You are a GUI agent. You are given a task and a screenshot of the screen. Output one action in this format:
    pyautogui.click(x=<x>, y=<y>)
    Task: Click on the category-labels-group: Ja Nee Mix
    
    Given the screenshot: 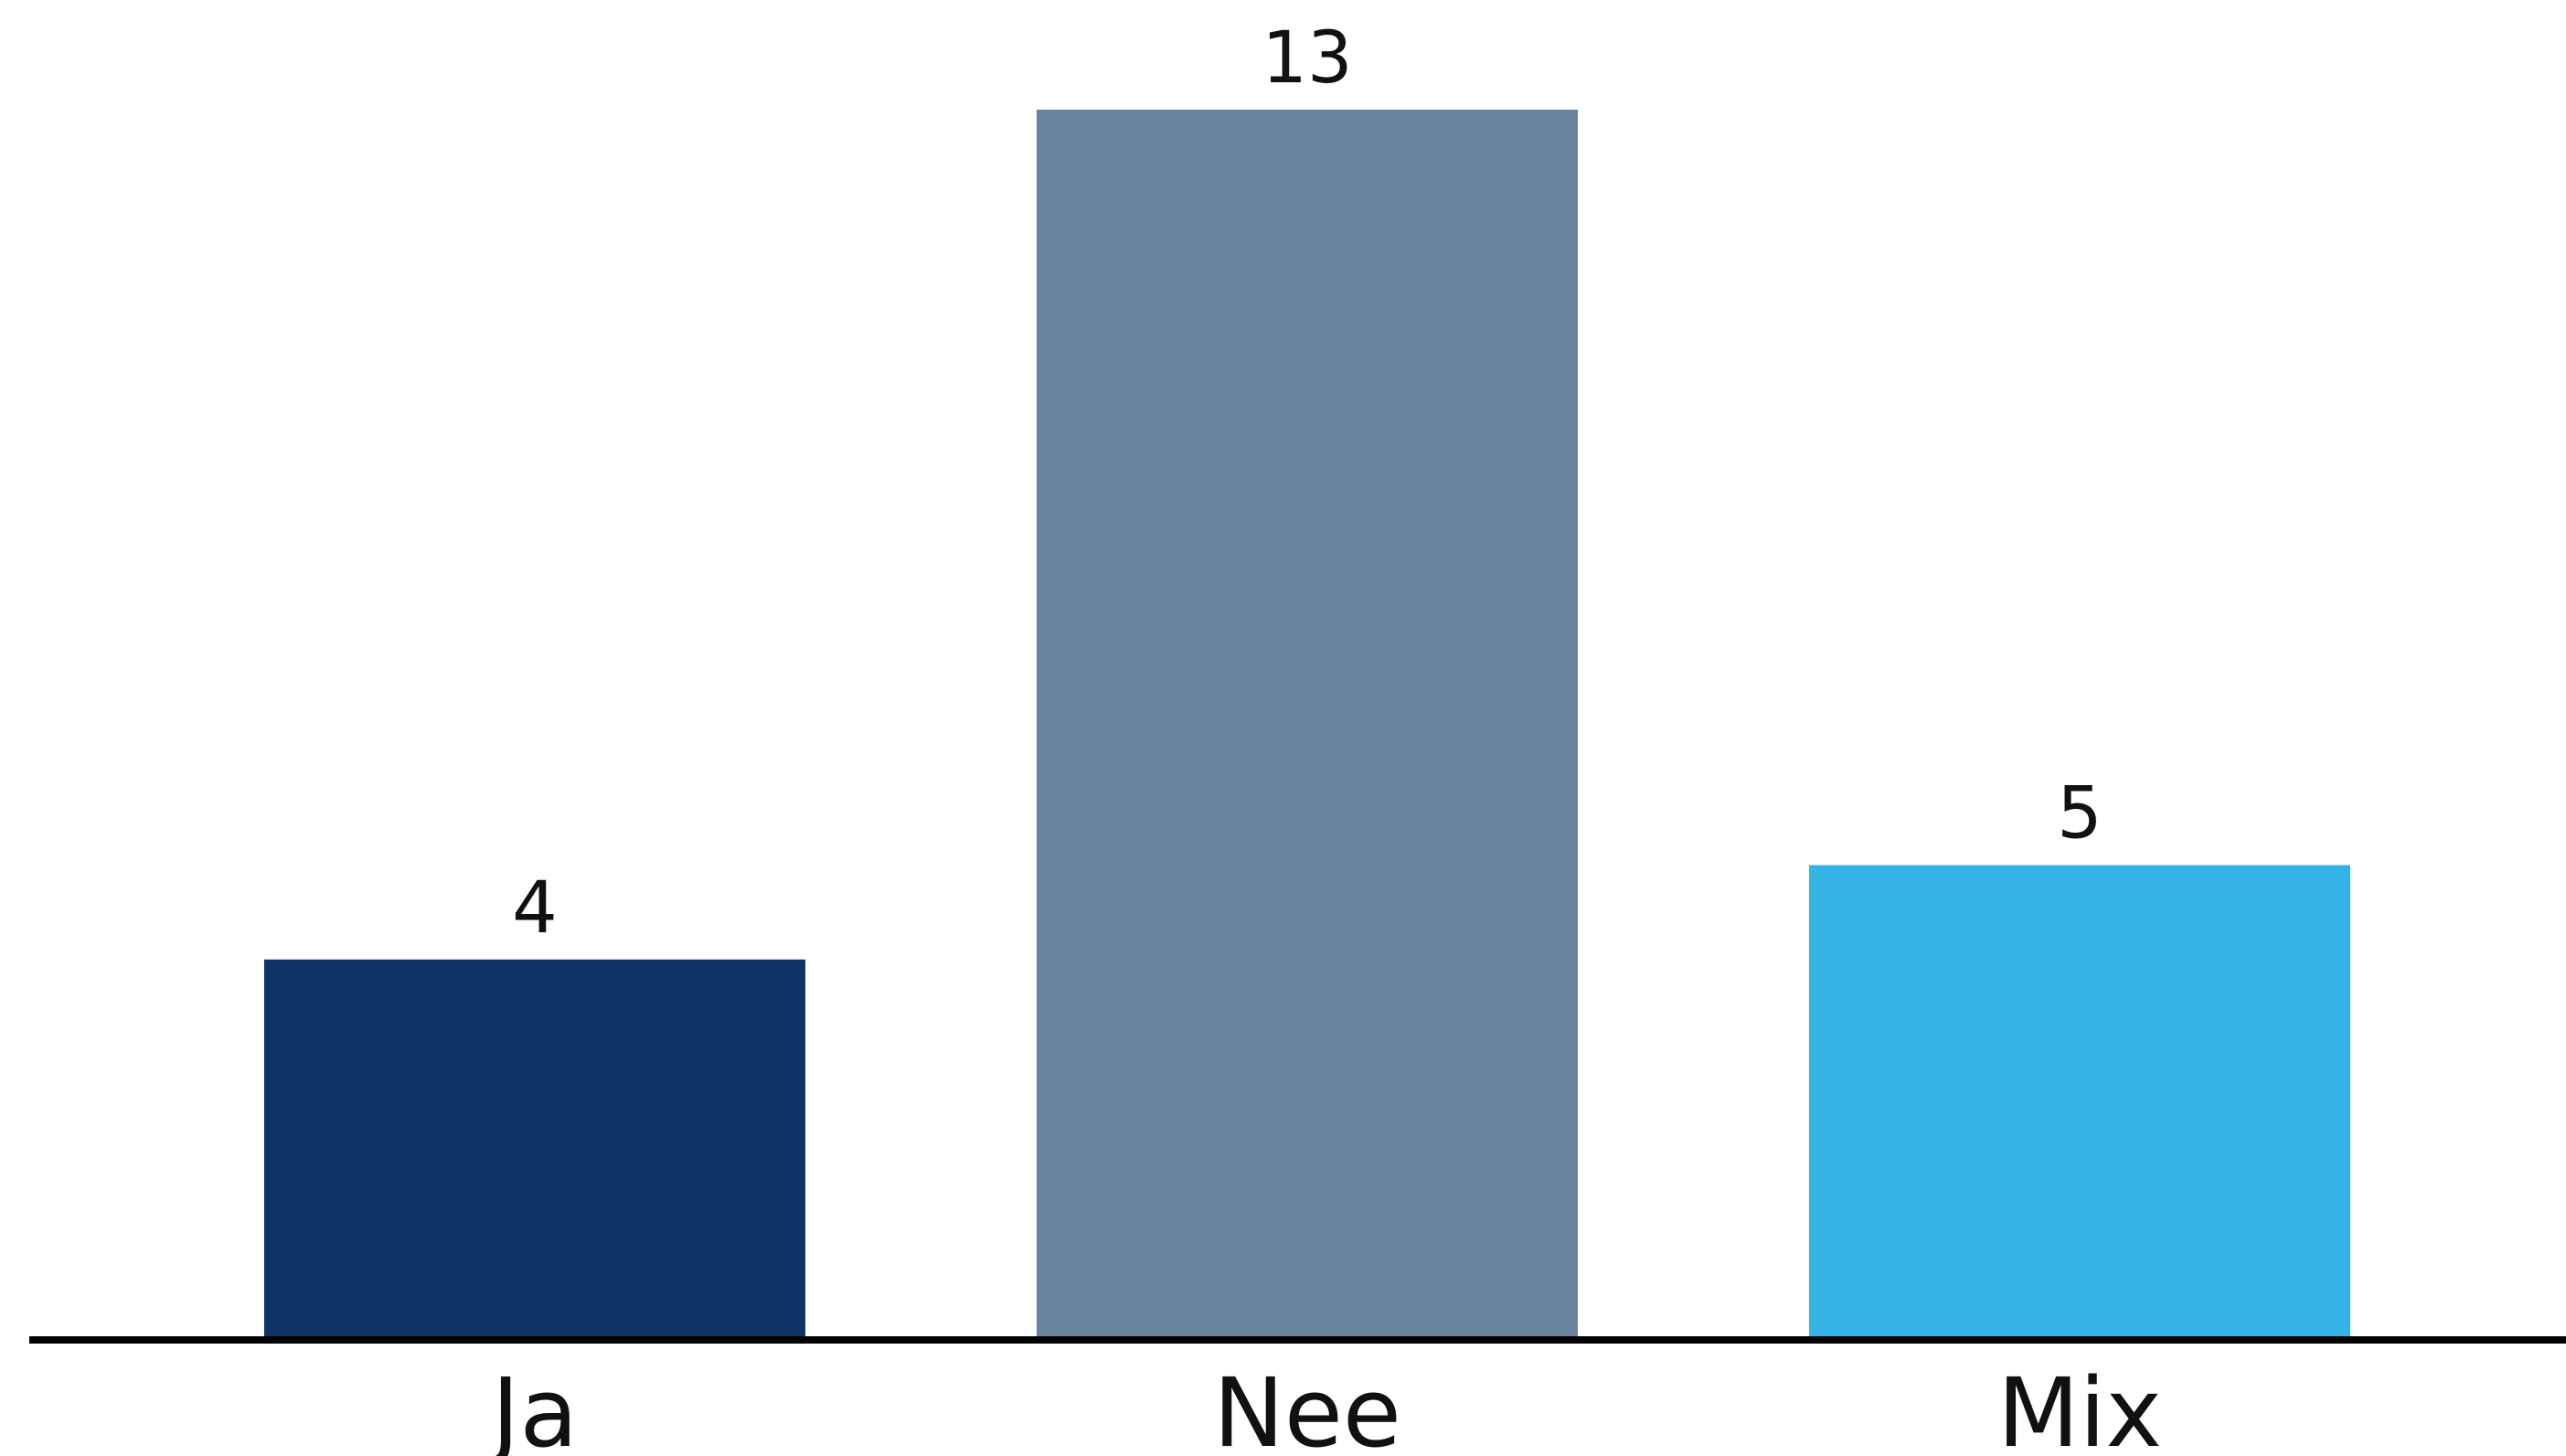 What is the action you would take?
    pyautogui.click(x=1324, y=1407)
    